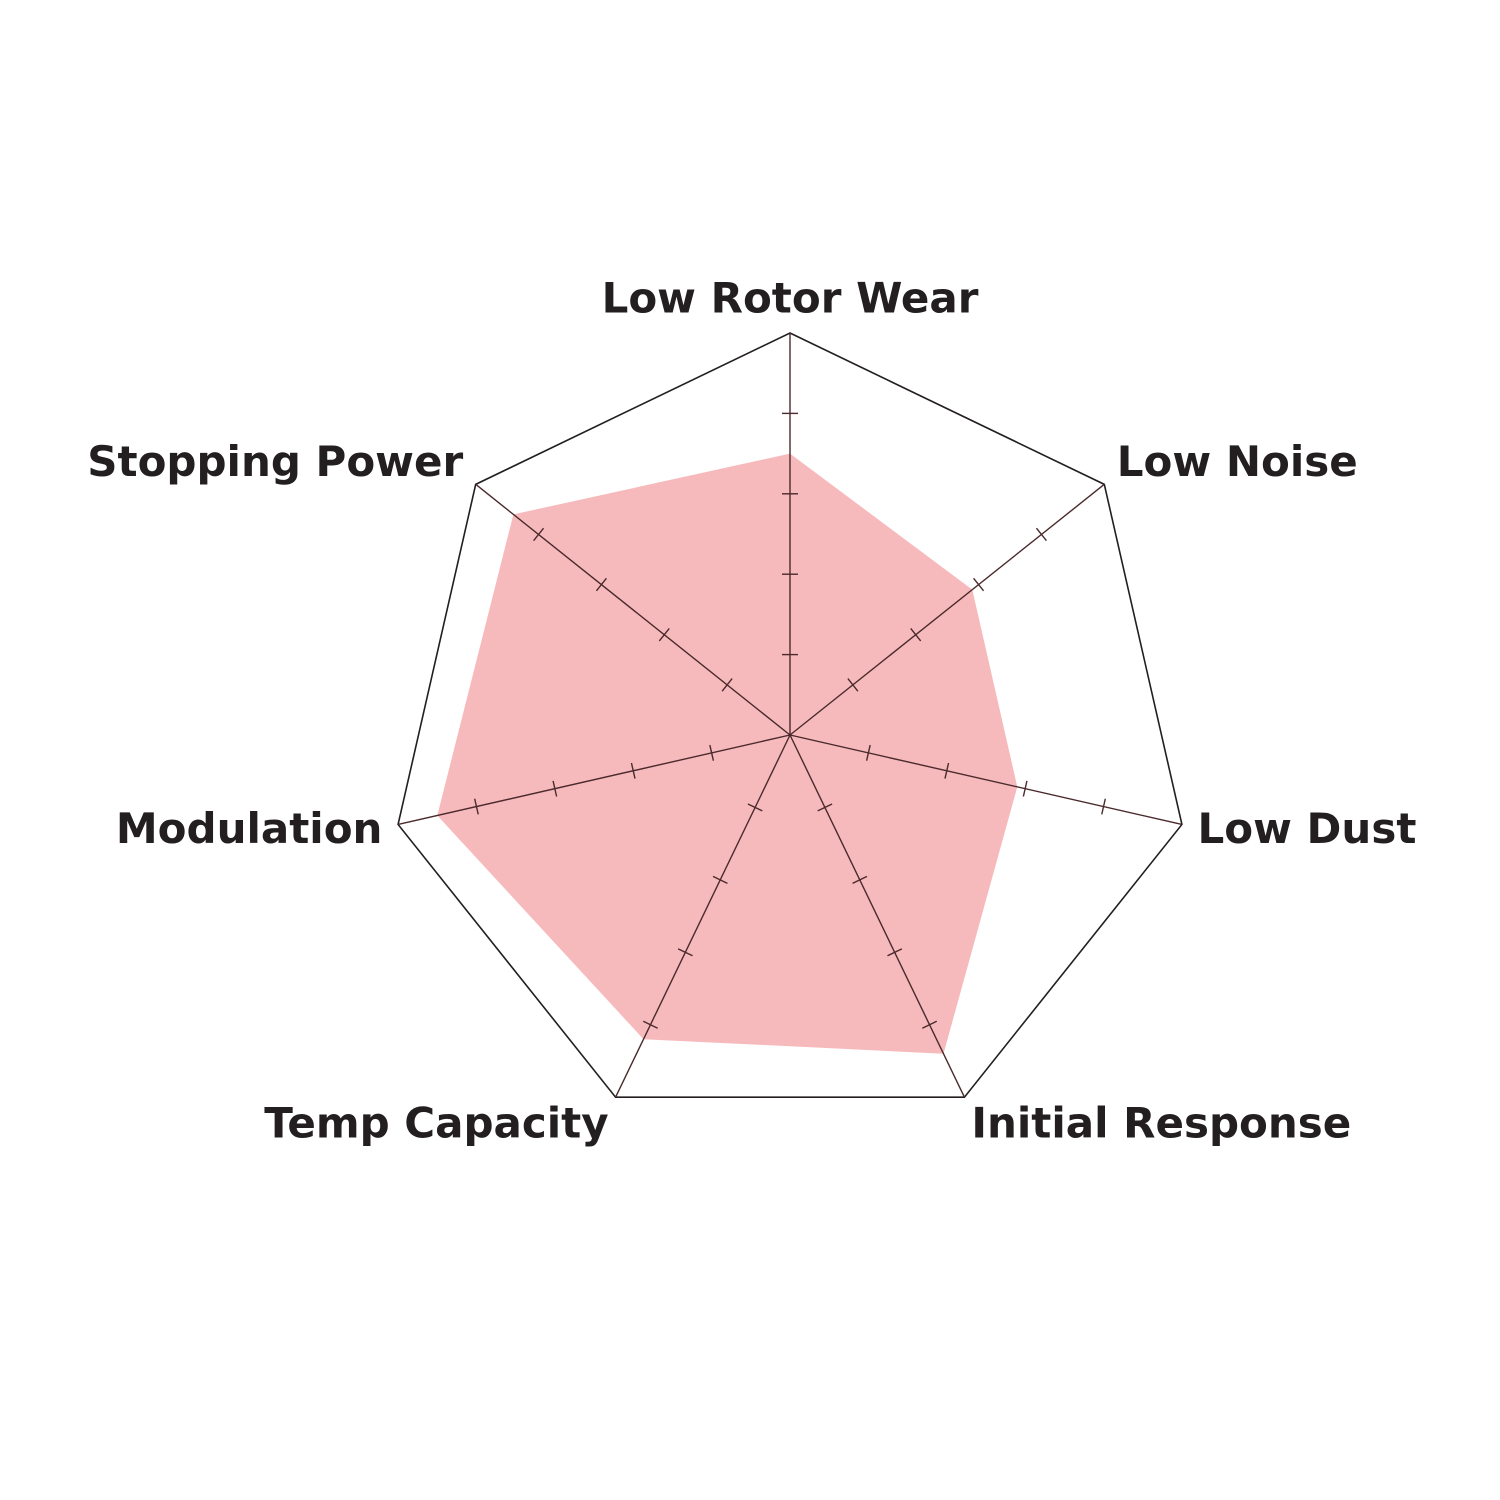 This screenshot has width=1500, height=1500. I want to click on axis-label: Low Rotor Wear, so click(790, 298).